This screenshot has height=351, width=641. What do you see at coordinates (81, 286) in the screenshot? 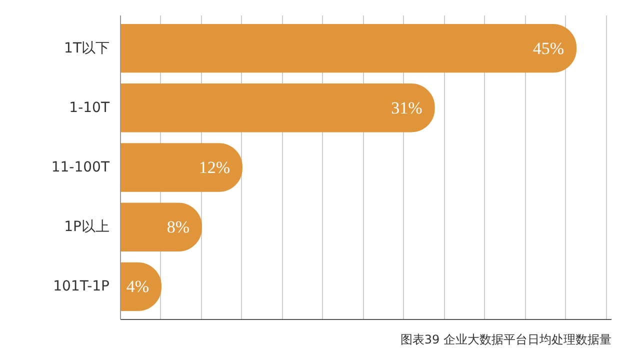
I see `y-tick-label: 101T-1P` at bounding box center [81, 286].